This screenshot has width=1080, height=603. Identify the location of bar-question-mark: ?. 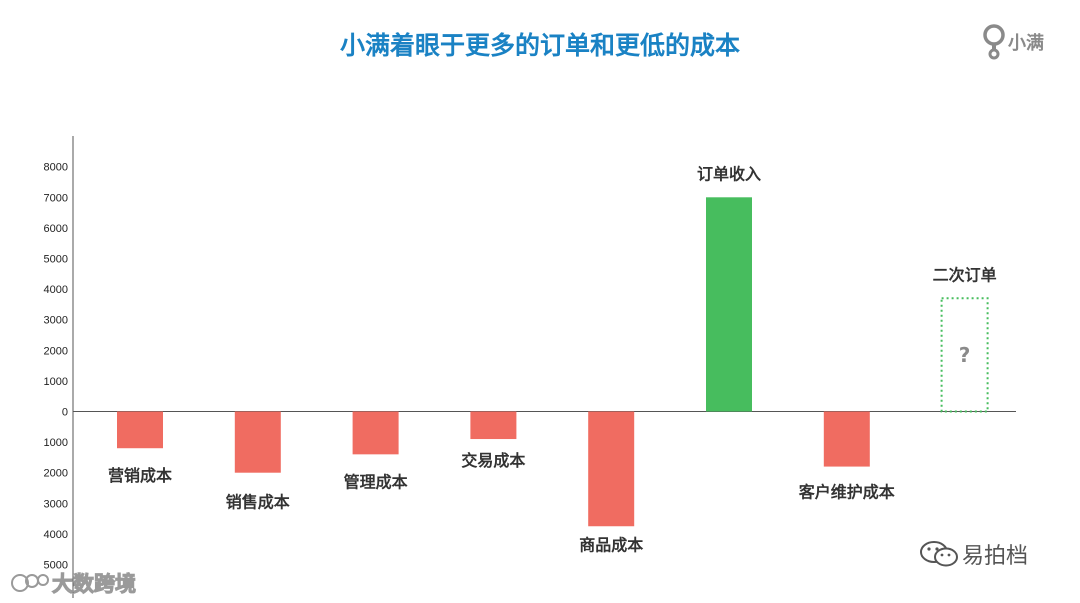
(965, 355).